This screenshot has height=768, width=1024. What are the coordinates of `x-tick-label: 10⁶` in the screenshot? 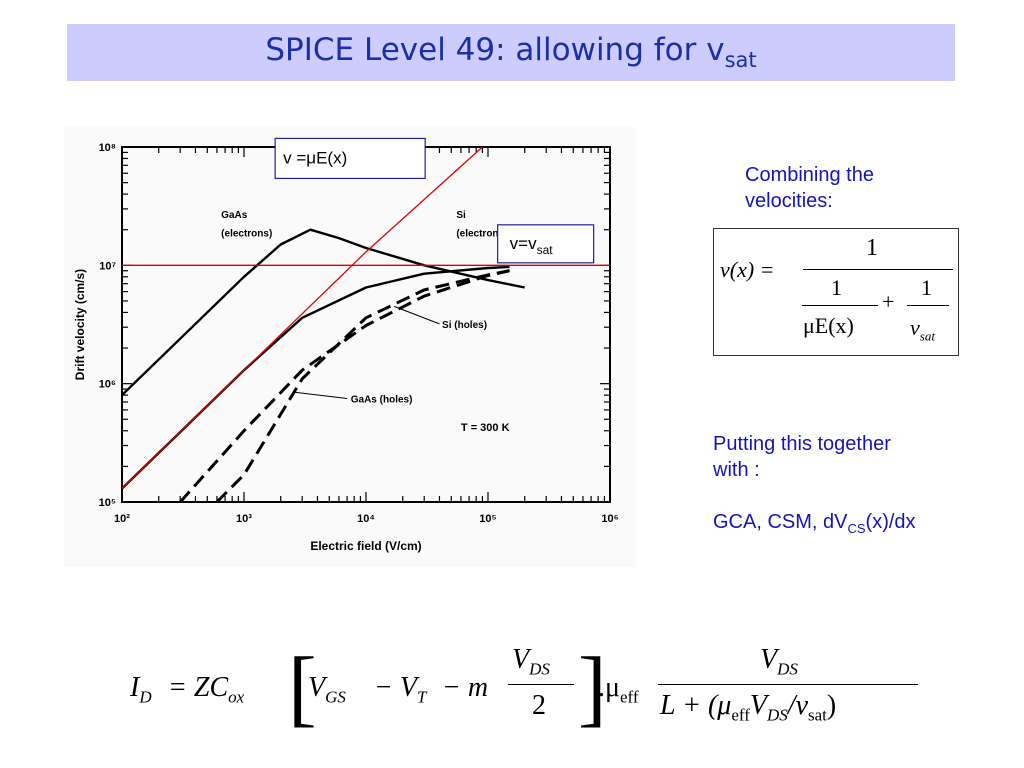 It's located at (609, 519).